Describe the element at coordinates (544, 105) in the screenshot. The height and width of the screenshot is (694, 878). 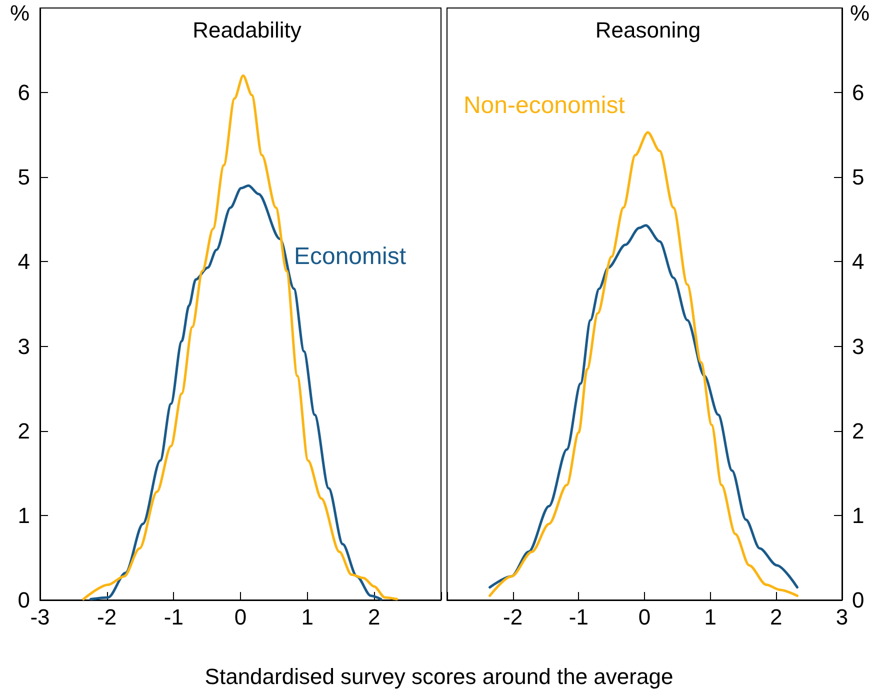
I see `series-label: Non-economist` at that location.